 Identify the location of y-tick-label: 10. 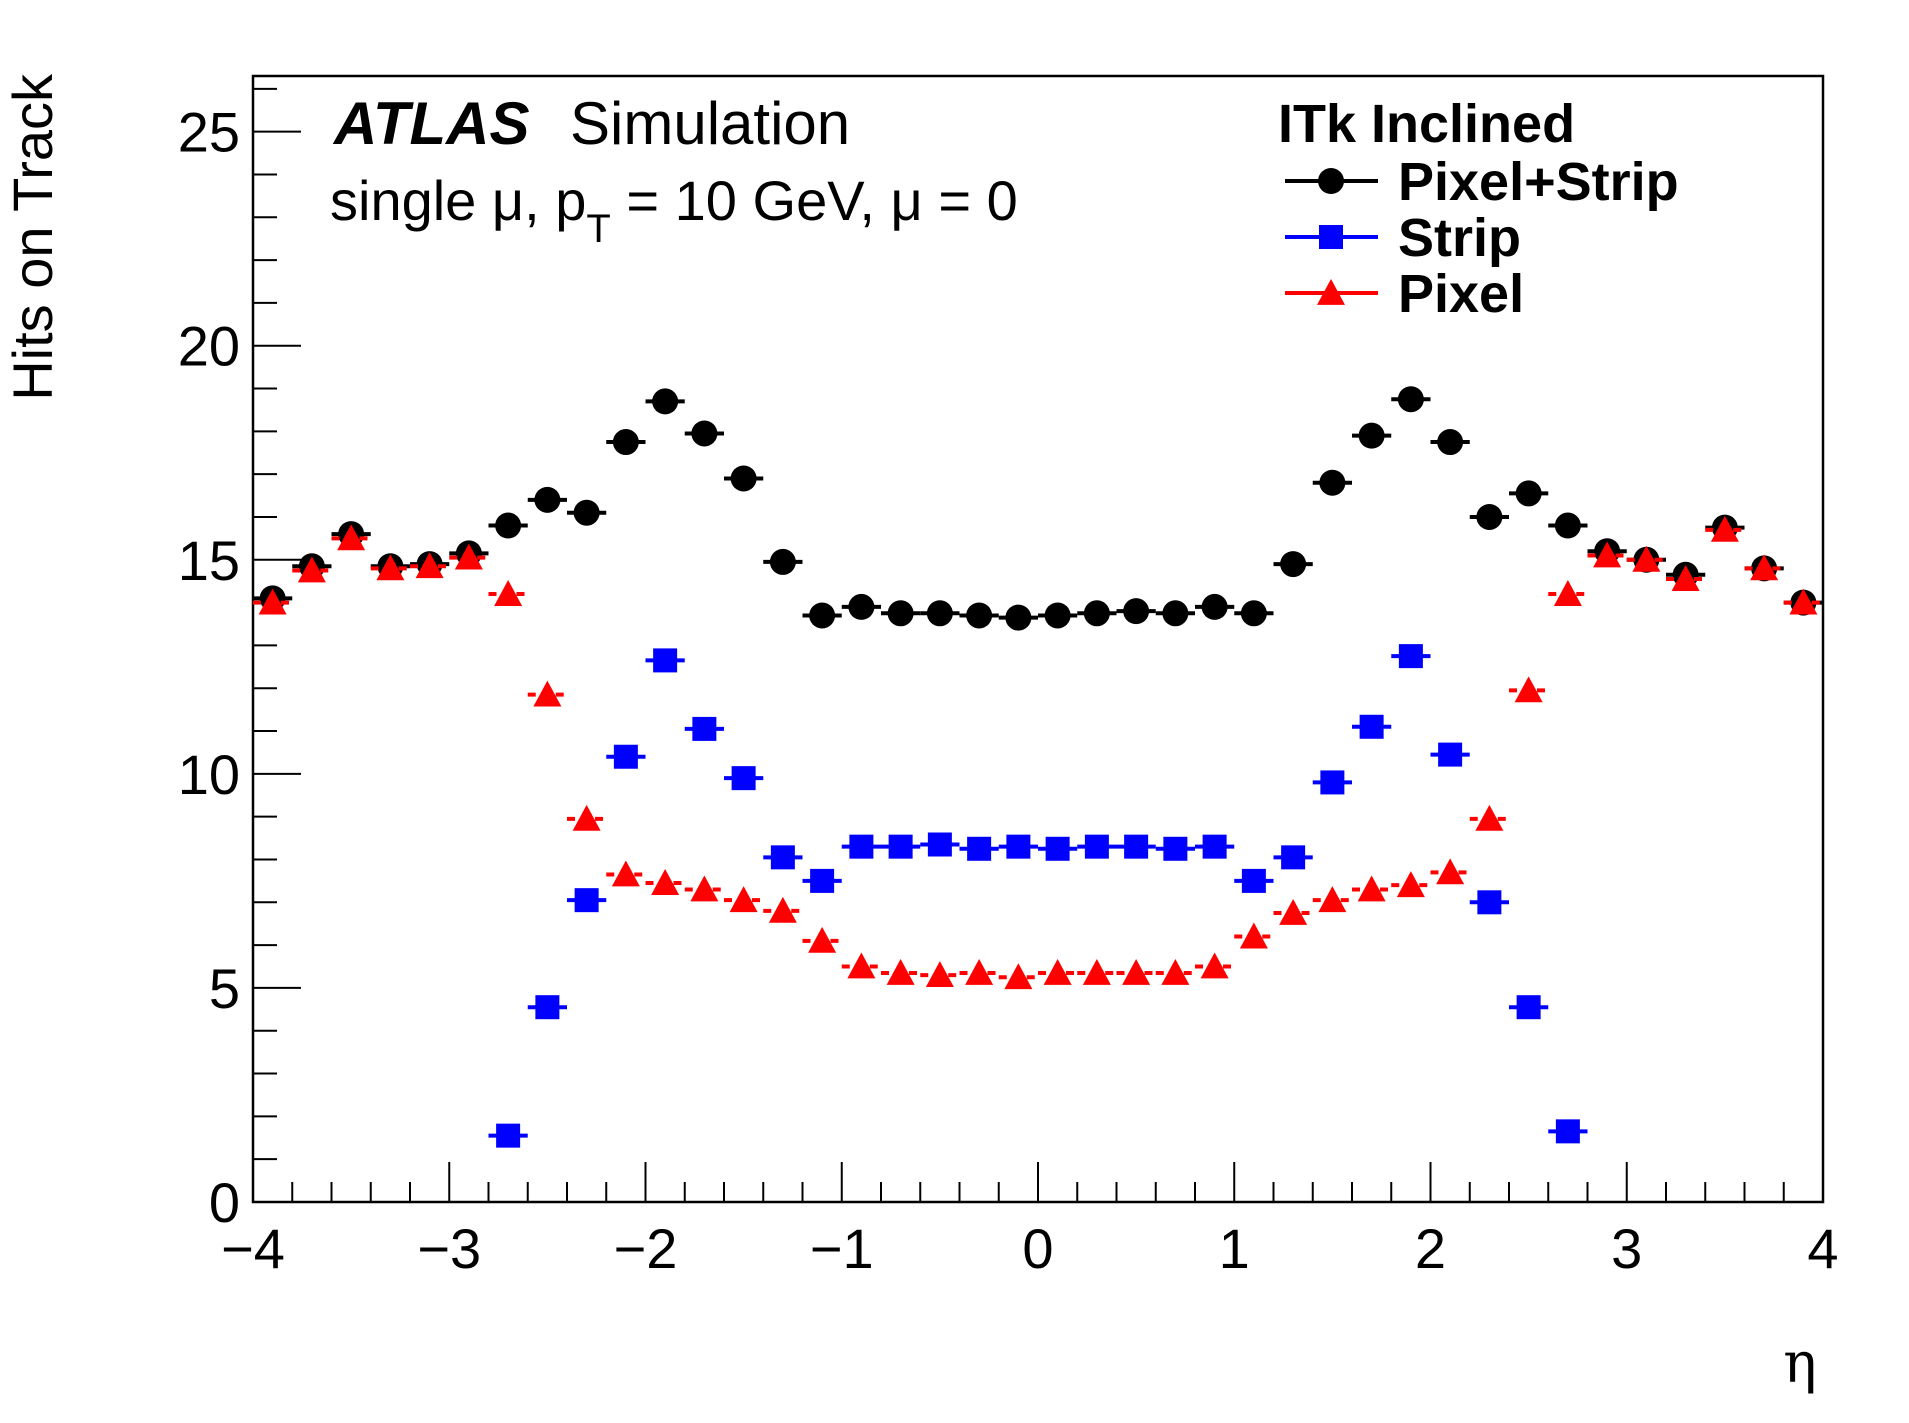
(209, 774).